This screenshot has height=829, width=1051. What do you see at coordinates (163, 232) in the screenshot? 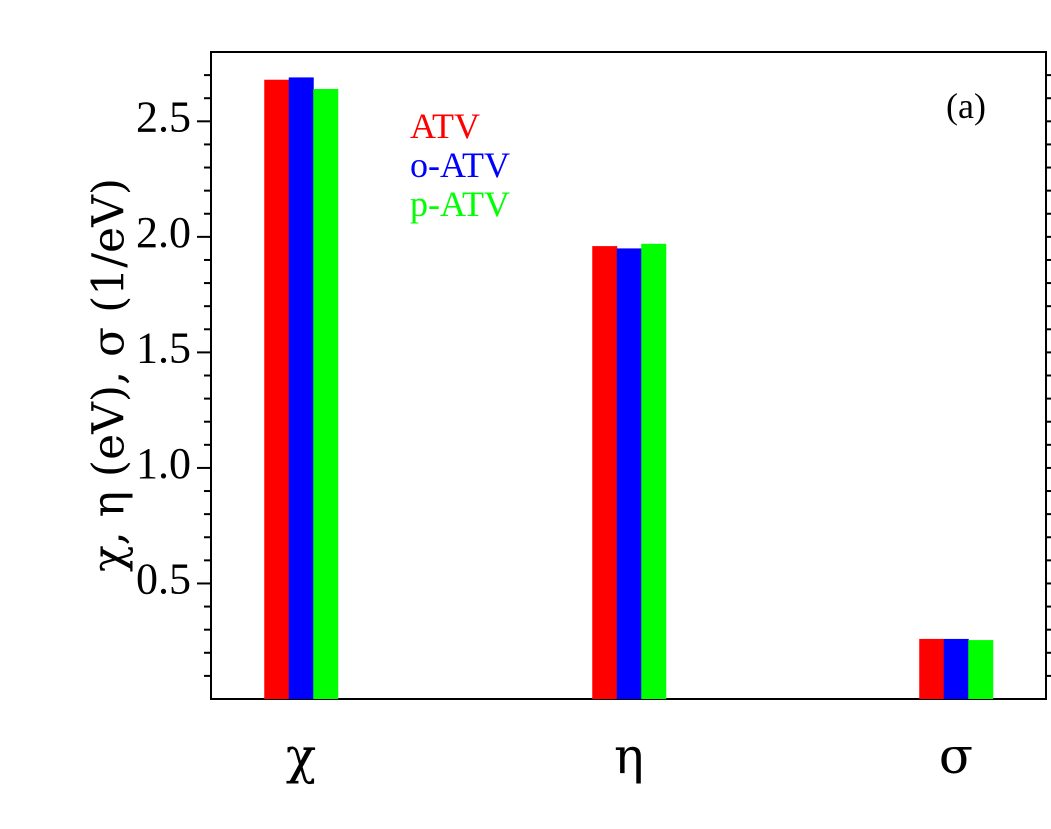
I see `y-tick-label: 2.0` at bounding box center [163, 232].